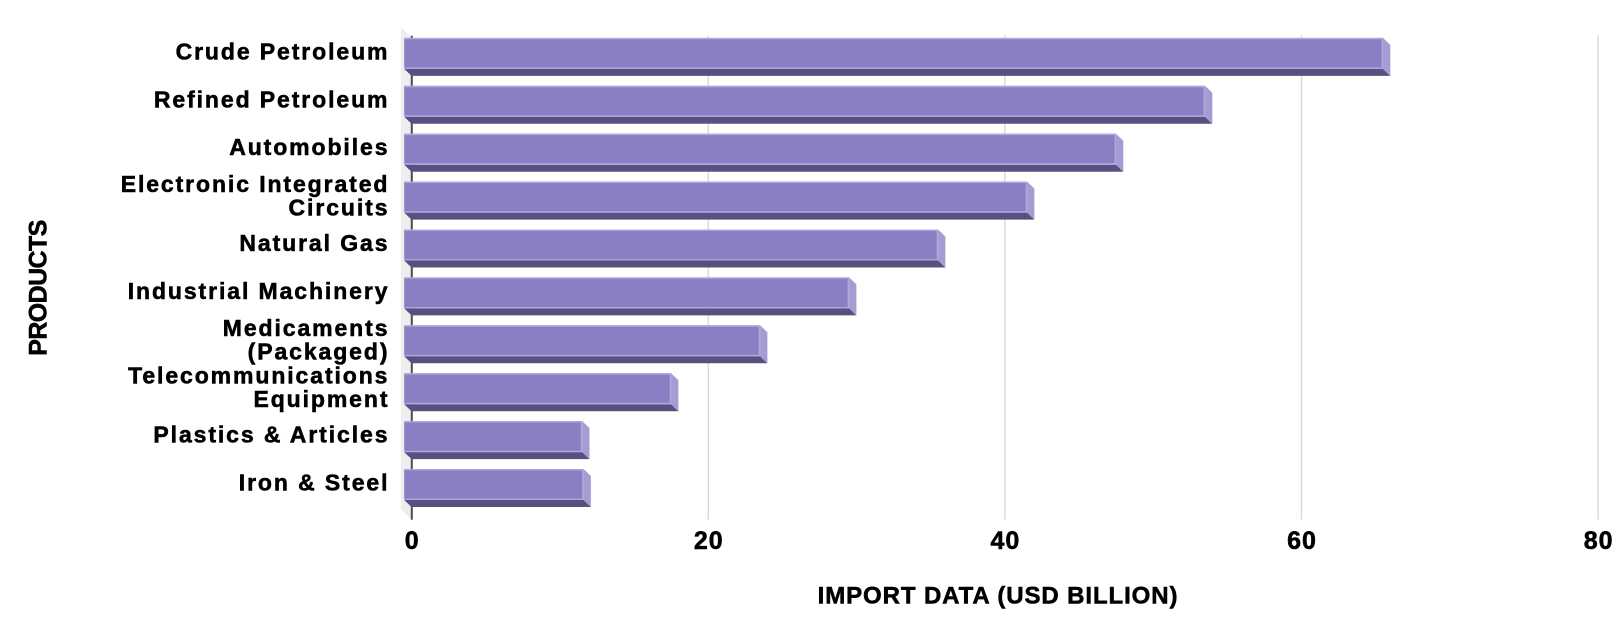 This screenshot has width=1623, height=637. I want to click on svg-text: 60, so click(1302, 541).